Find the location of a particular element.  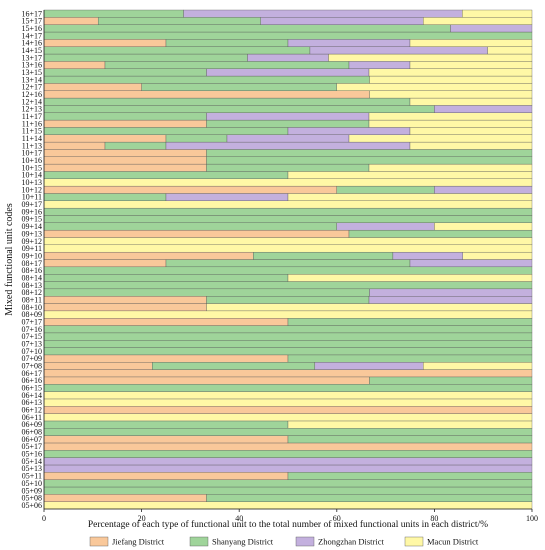

y-tick-label: 08+13 is located at coordinates (31, 285).